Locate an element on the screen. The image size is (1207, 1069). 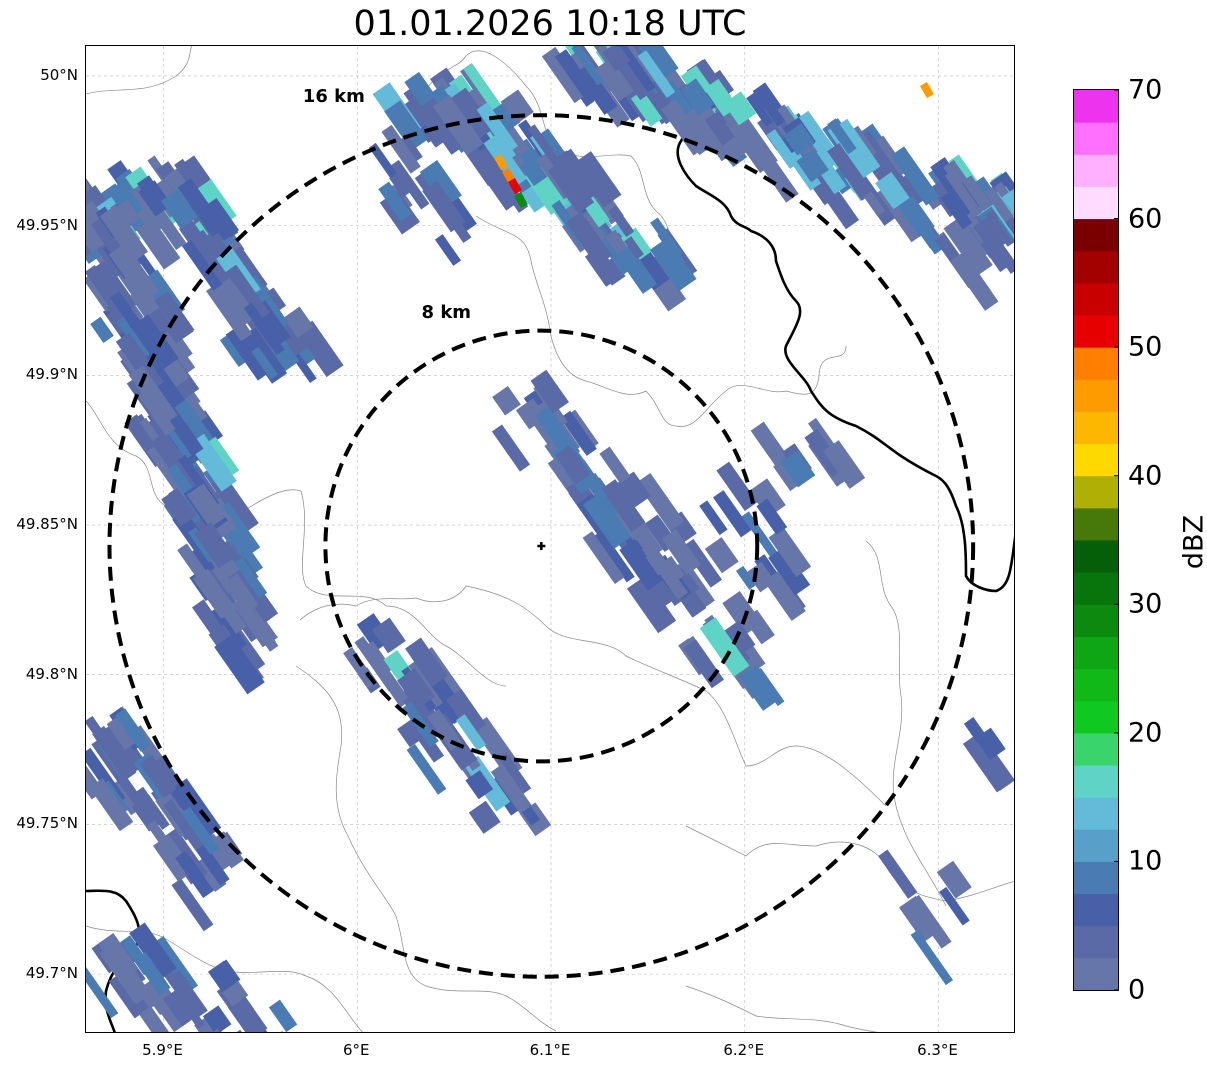
colorbar-tick-label: 0 is located at coordinates (1137, 990).